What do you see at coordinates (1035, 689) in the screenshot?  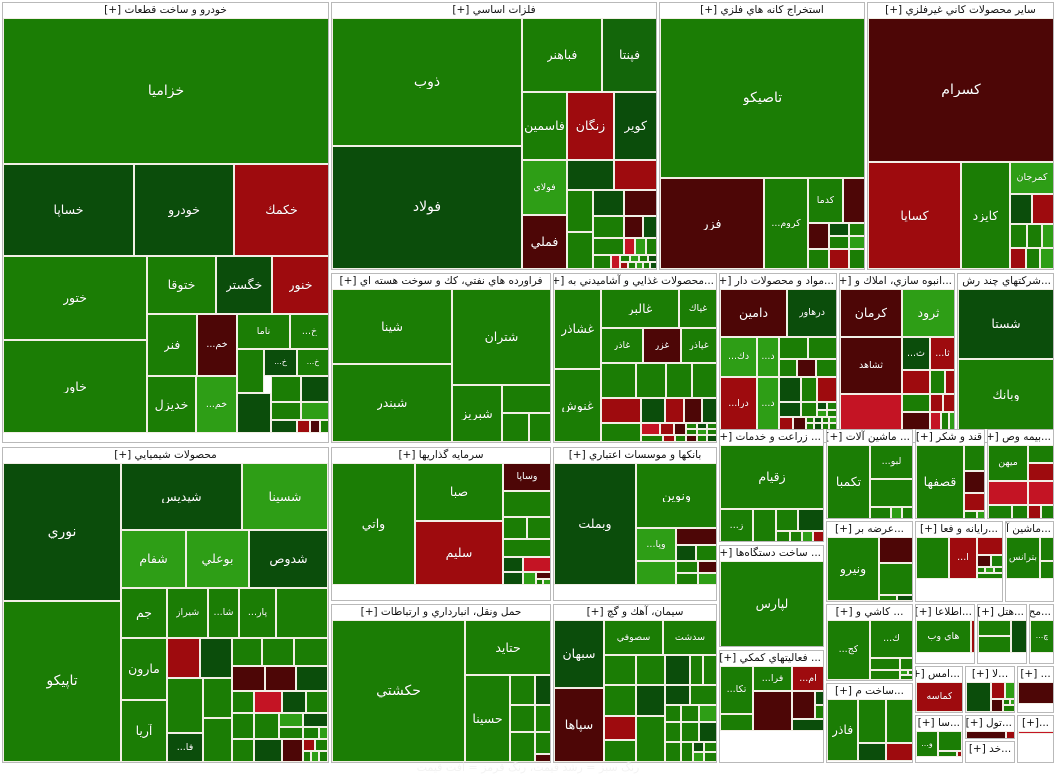 I see `sector-group: ... [+]` at bounding box center [1035, 689].